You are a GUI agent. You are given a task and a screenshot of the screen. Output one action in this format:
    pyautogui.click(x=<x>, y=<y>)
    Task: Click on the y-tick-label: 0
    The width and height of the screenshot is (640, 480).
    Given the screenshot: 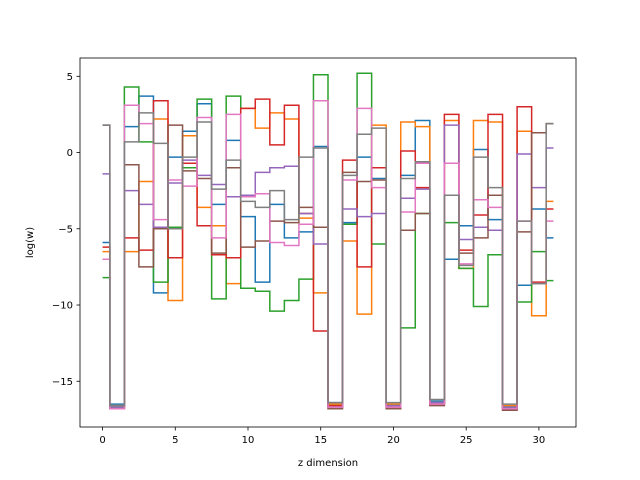 What is the action you would take?
    pyautogui.click(x=70, y=153)
    